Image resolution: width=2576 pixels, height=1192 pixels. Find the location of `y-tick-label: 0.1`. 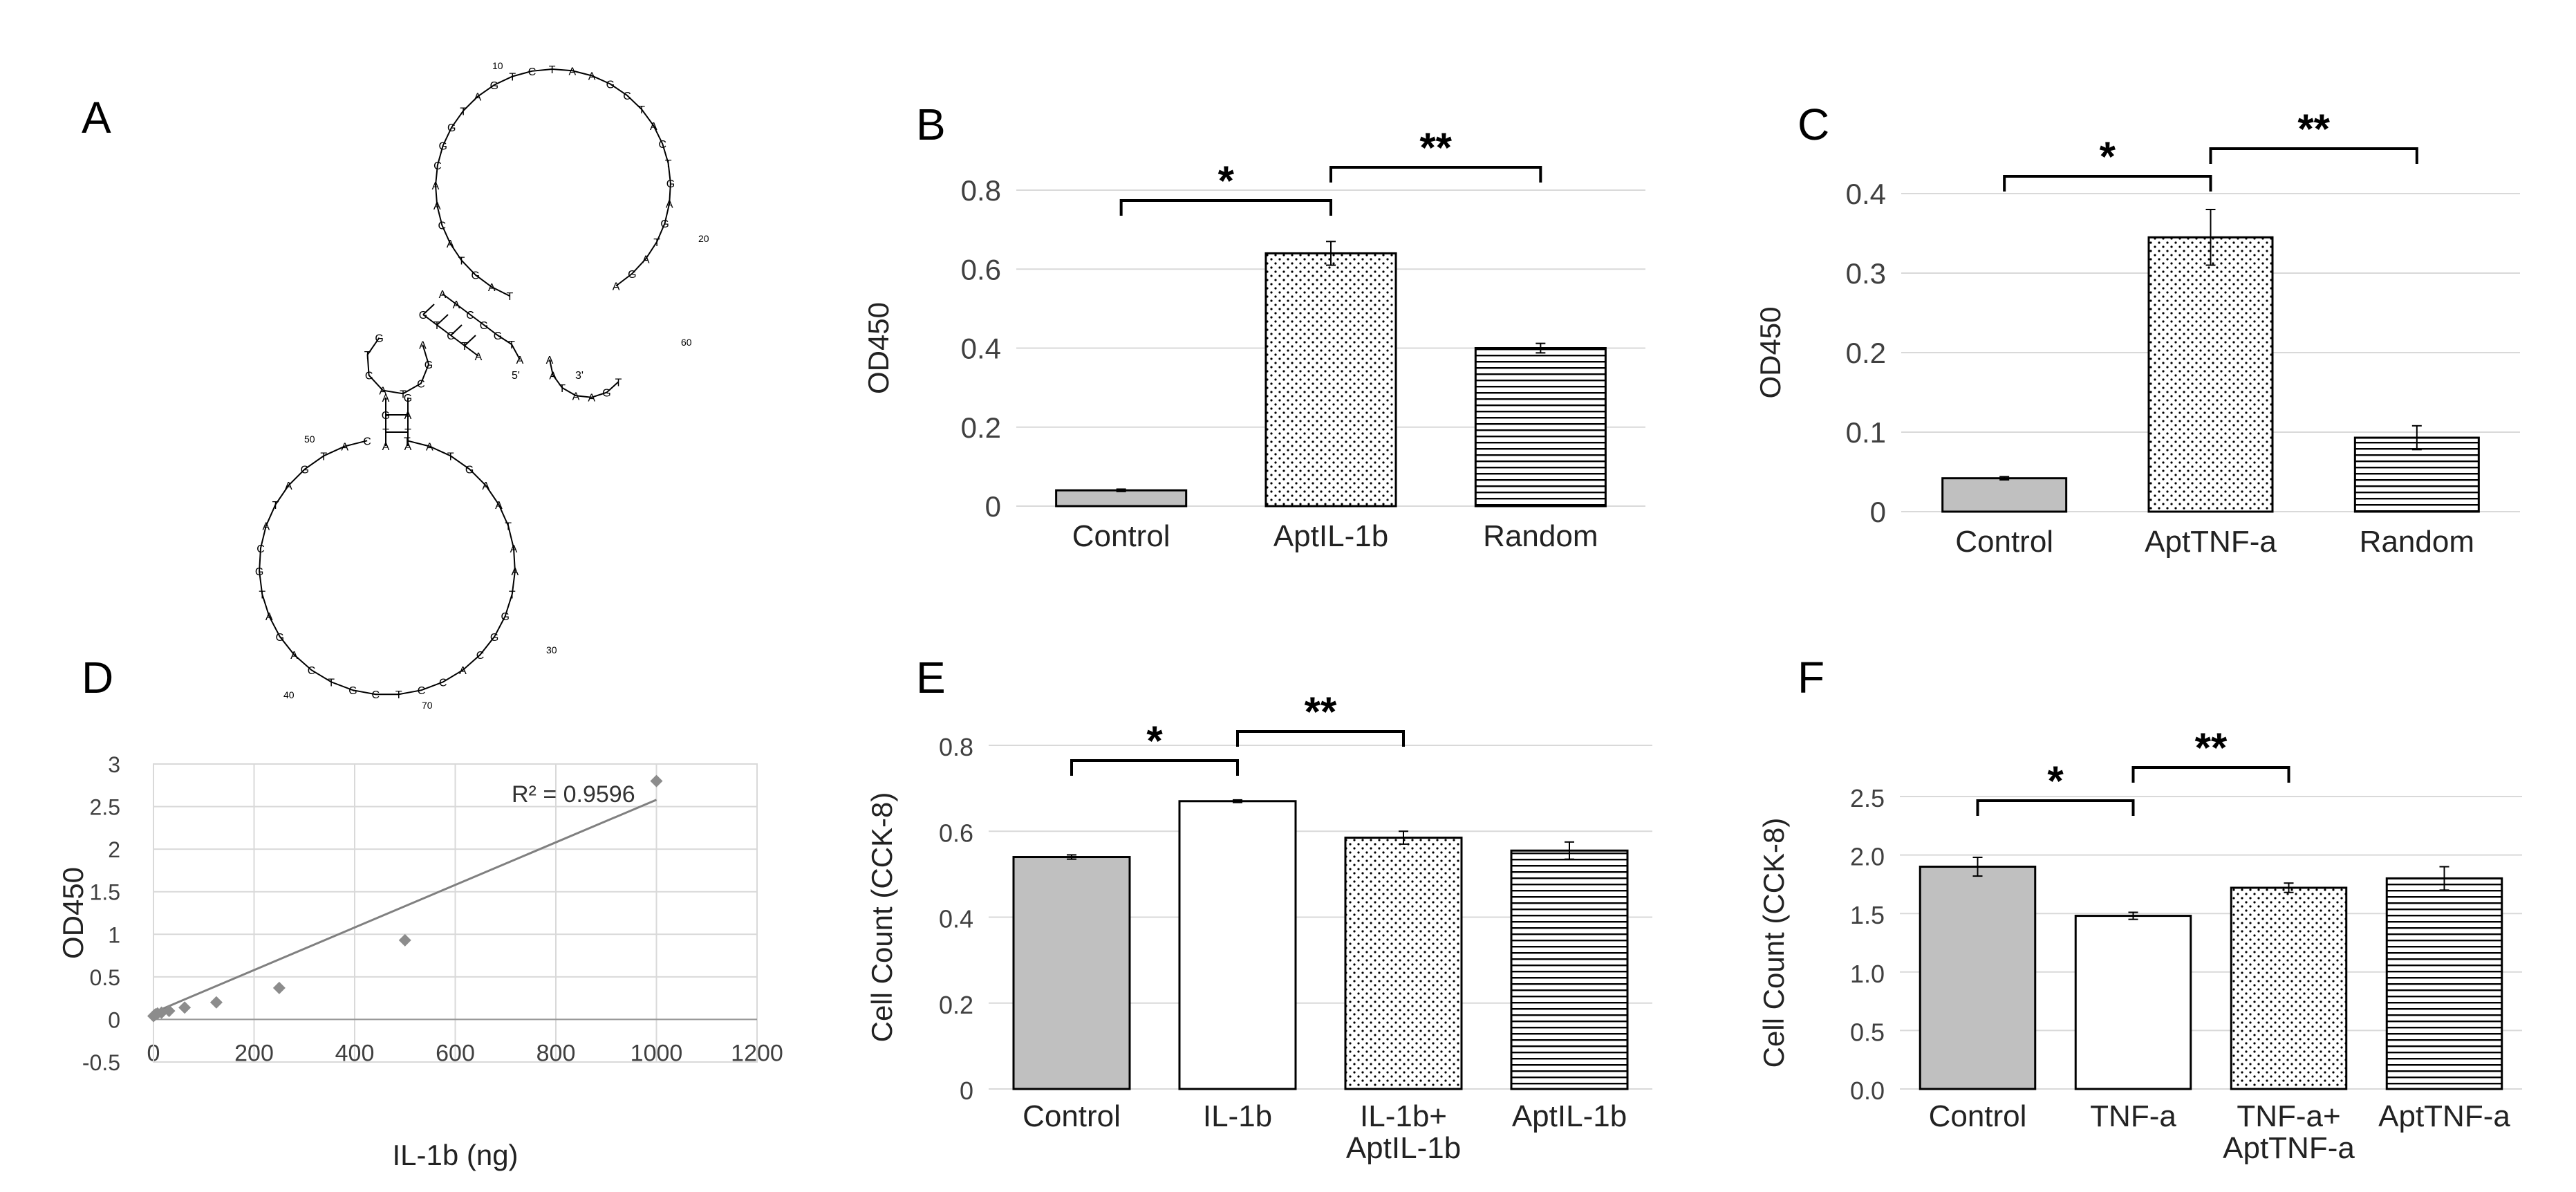

y-tick-label: 0.1 is located at coordinates (1866, 432).